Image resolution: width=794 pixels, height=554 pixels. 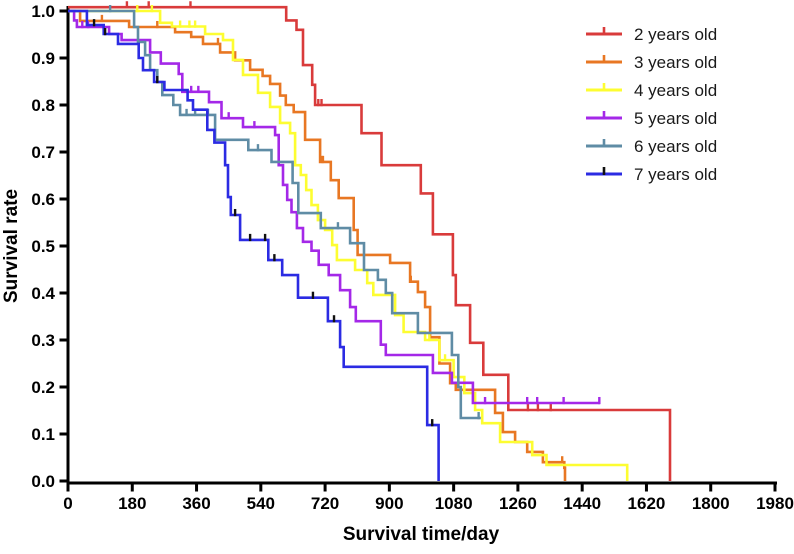 I want to click on x-tick-label: 360, so click(x=196, y=503).